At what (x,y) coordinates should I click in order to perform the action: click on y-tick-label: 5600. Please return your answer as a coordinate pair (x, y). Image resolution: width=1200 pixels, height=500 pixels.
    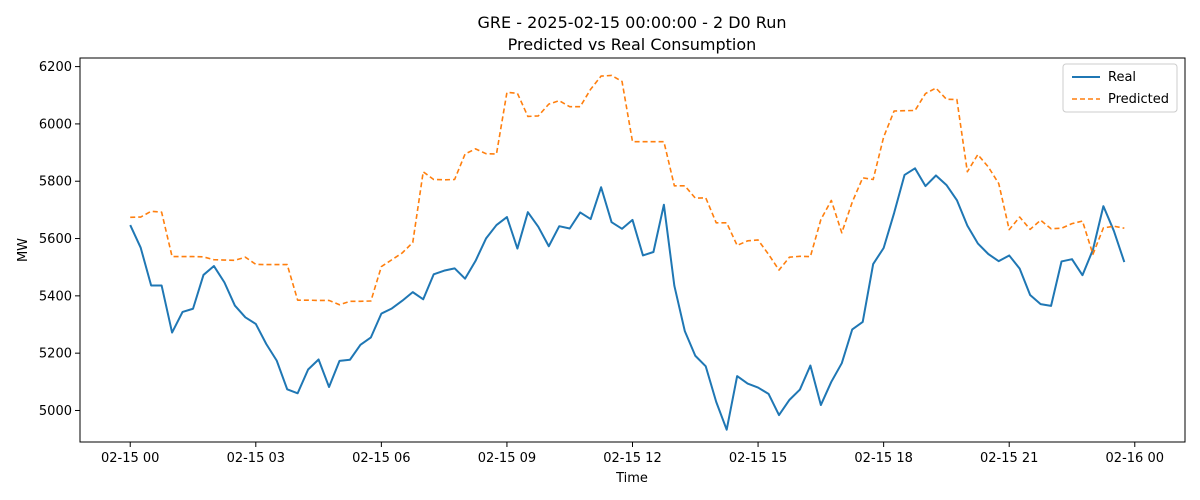
    Looking at the image, I should click on (55, 239).